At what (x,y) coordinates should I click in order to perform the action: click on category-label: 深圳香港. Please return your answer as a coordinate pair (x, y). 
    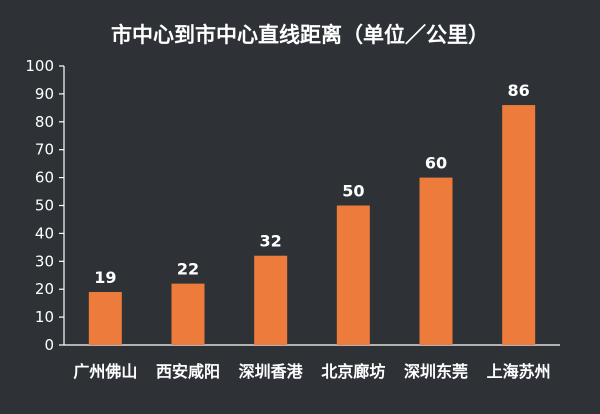
    Looking at the image, I should click on (271, 371).